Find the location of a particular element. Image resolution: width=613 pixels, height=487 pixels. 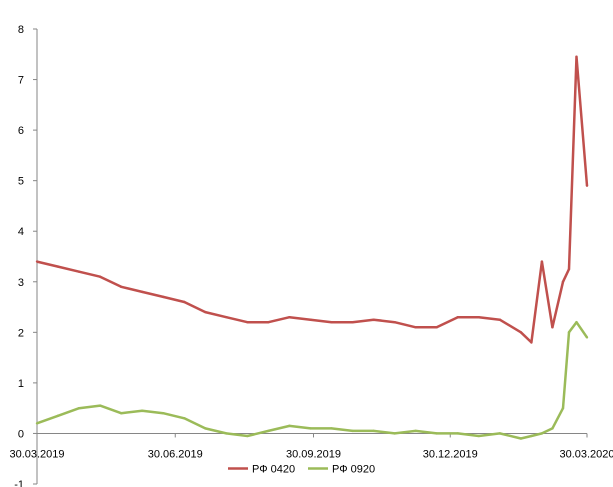

legend-label-1: РФ 0920 is located at coordinates (353, 469).